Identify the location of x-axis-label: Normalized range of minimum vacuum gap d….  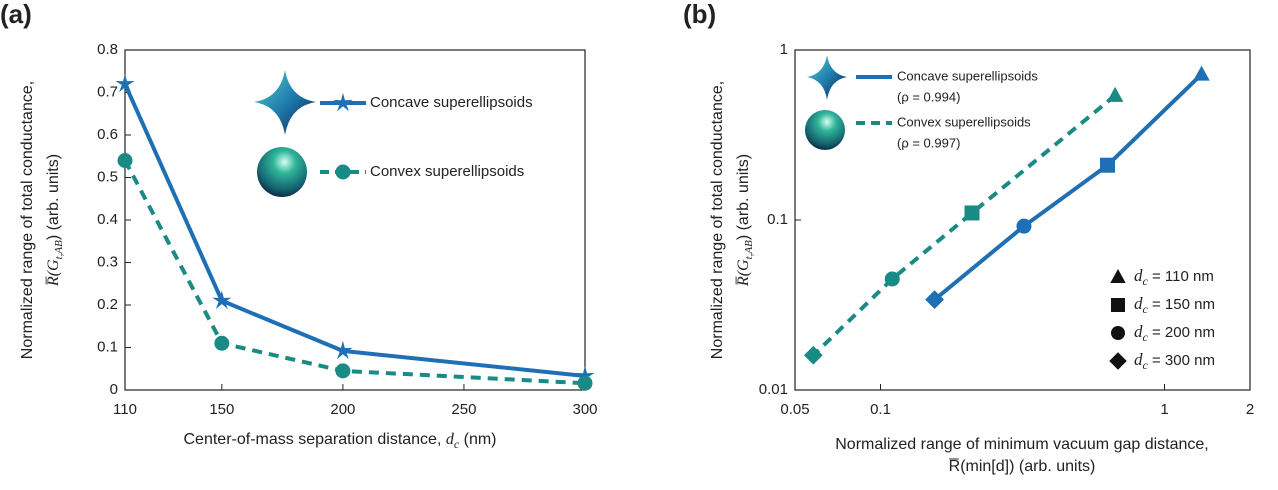
(1022, 444).